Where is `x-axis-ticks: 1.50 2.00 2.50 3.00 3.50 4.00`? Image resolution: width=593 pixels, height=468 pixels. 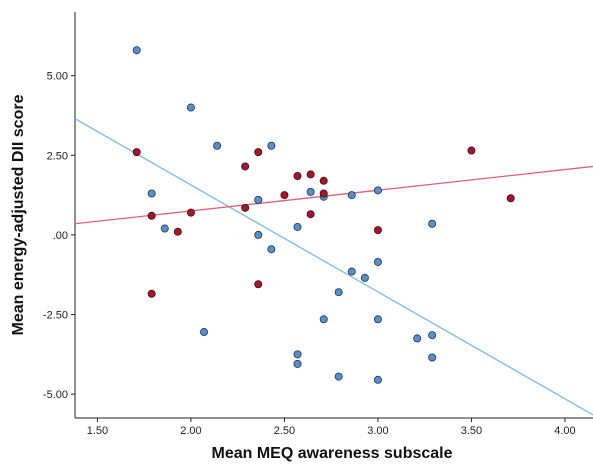
x-axis-ticks: 1.50 2.00 2.50 3.00 3.50 4.00 is located at coordinates (331, 427).